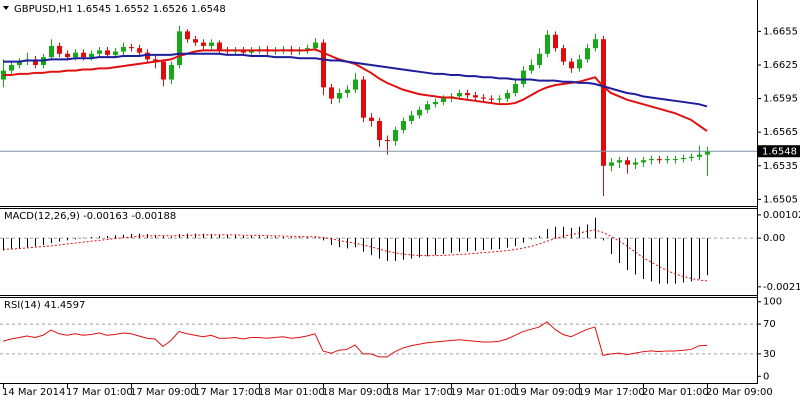 Image resolution: width=800 pixels, height=400 pixels. I want to click on macd-title: MACD(12,26,9) -0.00163 -0.00188, so click(90, 216).